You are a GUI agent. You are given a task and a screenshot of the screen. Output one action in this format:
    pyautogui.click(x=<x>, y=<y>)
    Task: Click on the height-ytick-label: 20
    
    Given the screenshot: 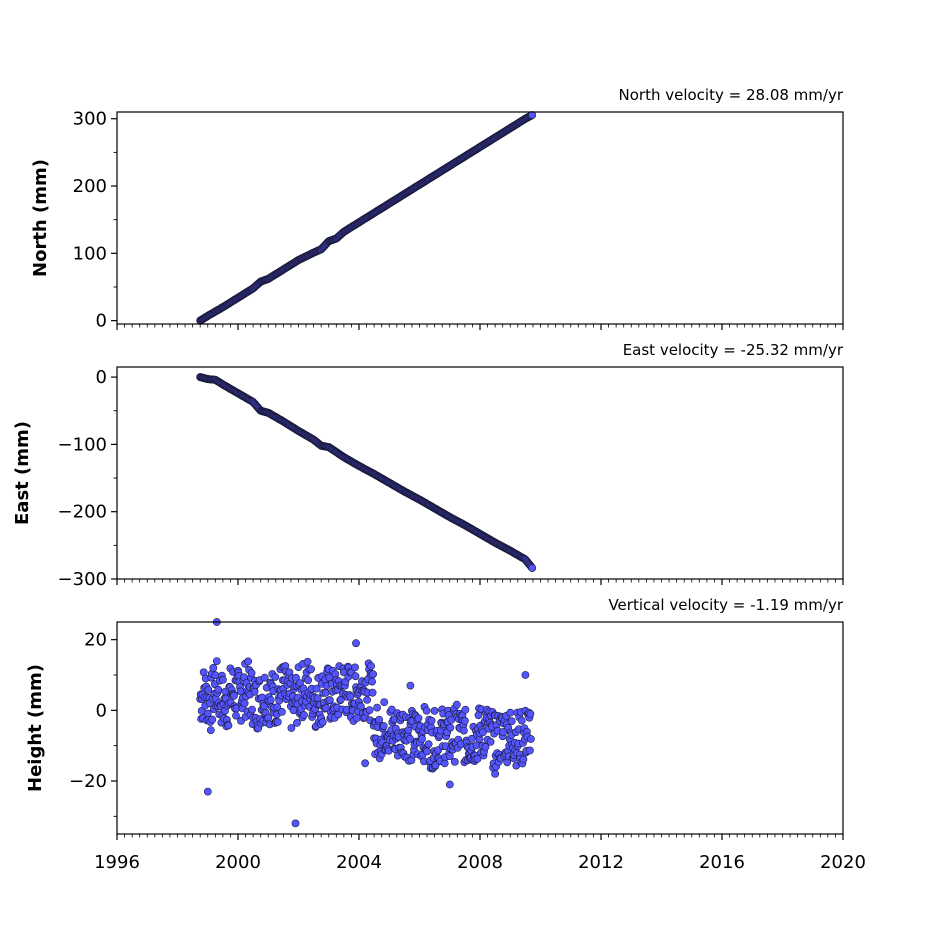 What is the action you would take?
    pyautogui.click(x=95, y=640)
    